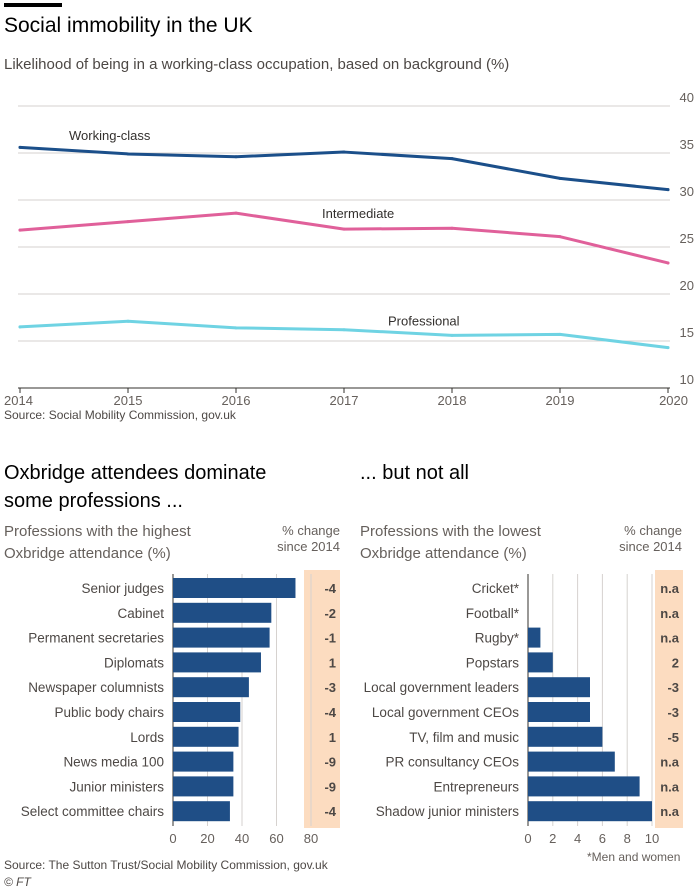 This screenshot has height=894, width=700. I want to click on x-tick-label: 80, so click(311, 838).